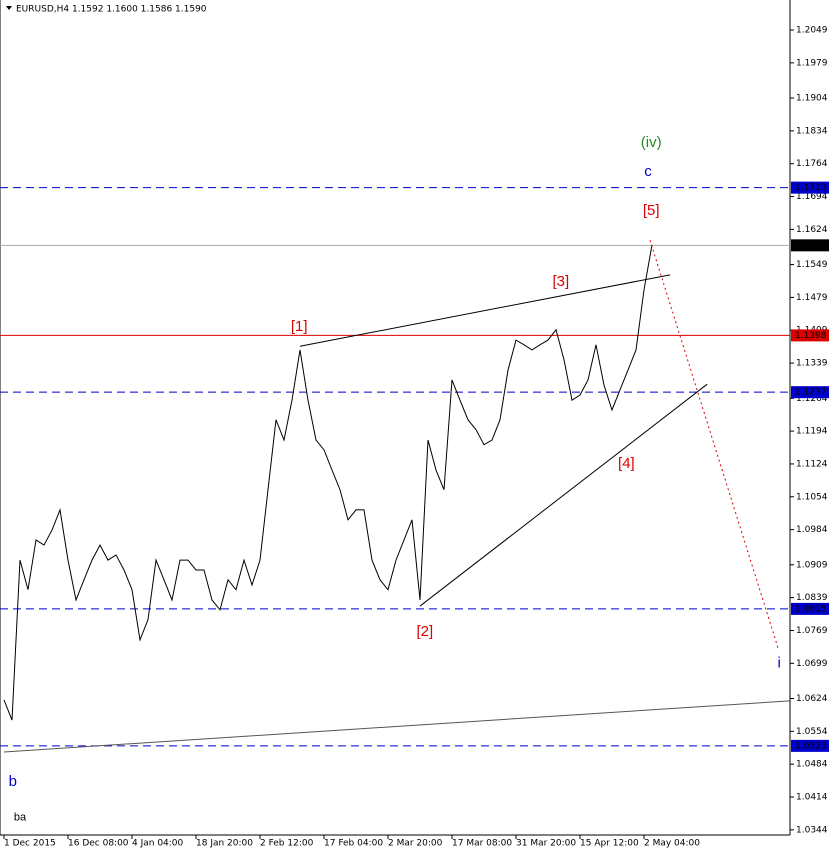 The image size is (830, 855). Describe the element at coordinates (546, 844) in the screenshot. I see `x-tick-label: 31 Mar 20:00` at that location.